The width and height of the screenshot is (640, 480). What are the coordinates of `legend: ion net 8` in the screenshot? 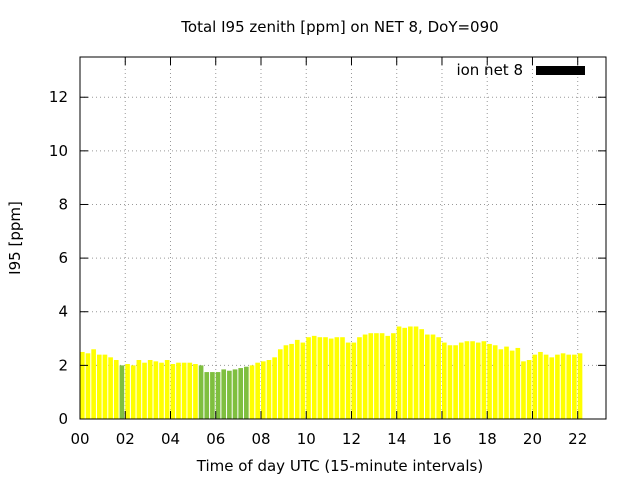 It's located at (520, 70).